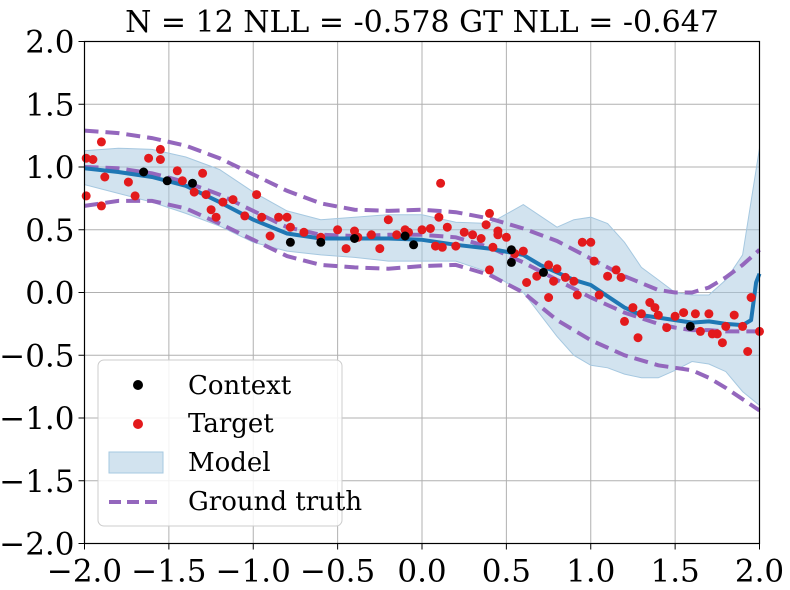  What do you see at coordinates (168, 572) in the screenshot?
I see `x-tick-label: −1.5` at bounding box center [168, 572].